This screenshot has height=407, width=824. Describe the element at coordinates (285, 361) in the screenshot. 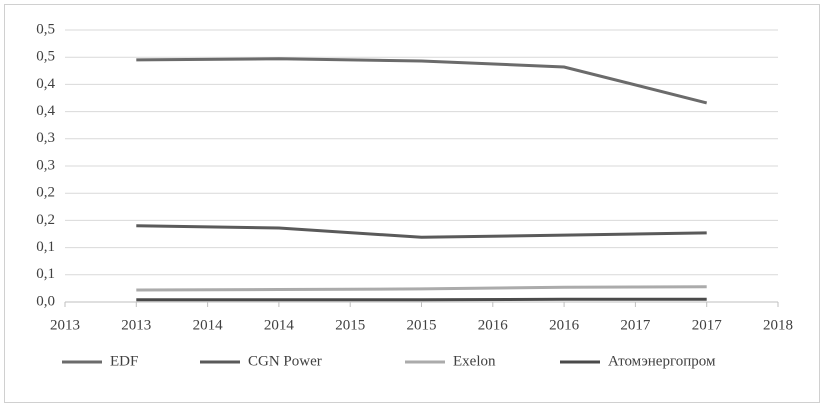

I see `legend-label: CGN Power` at that location.